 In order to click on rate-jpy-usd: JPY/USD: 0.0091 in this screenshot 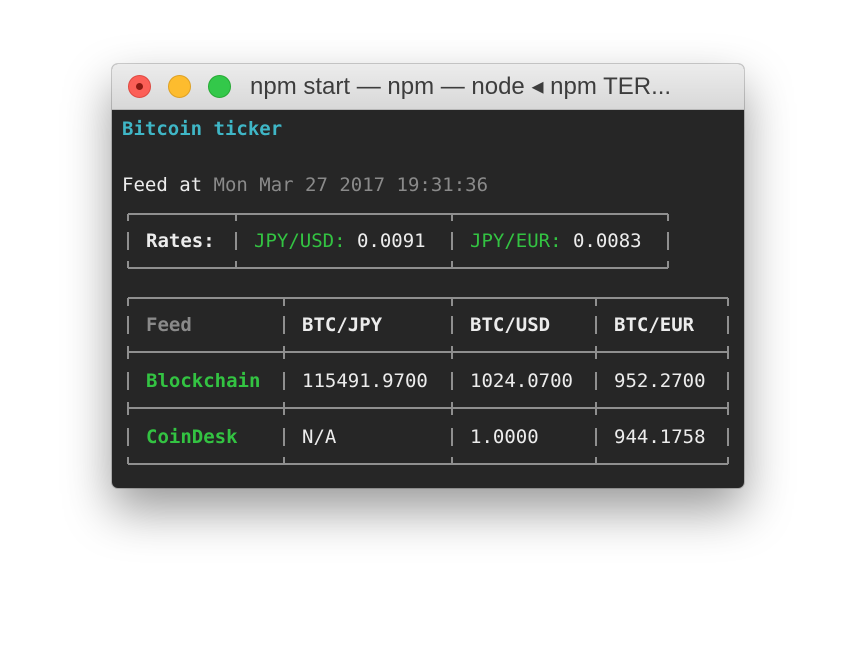, I will do `click(340, 241)`.